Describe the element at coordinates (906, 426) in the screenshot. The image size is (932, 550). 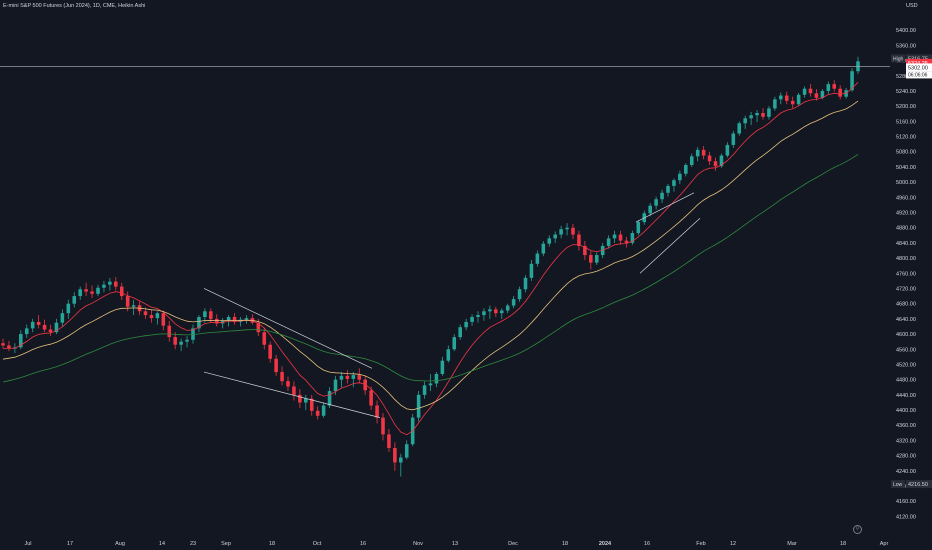
I see `y-tick-label: 4360.00` at that location.